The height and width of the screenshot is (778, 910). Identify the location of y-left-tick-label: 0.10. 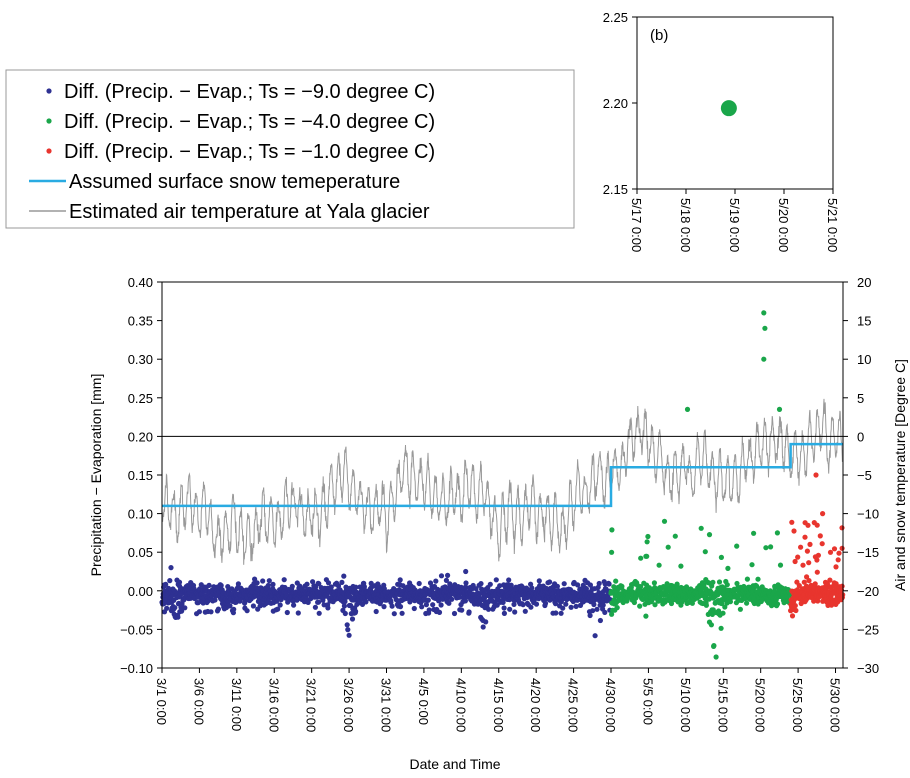
(140, 514).